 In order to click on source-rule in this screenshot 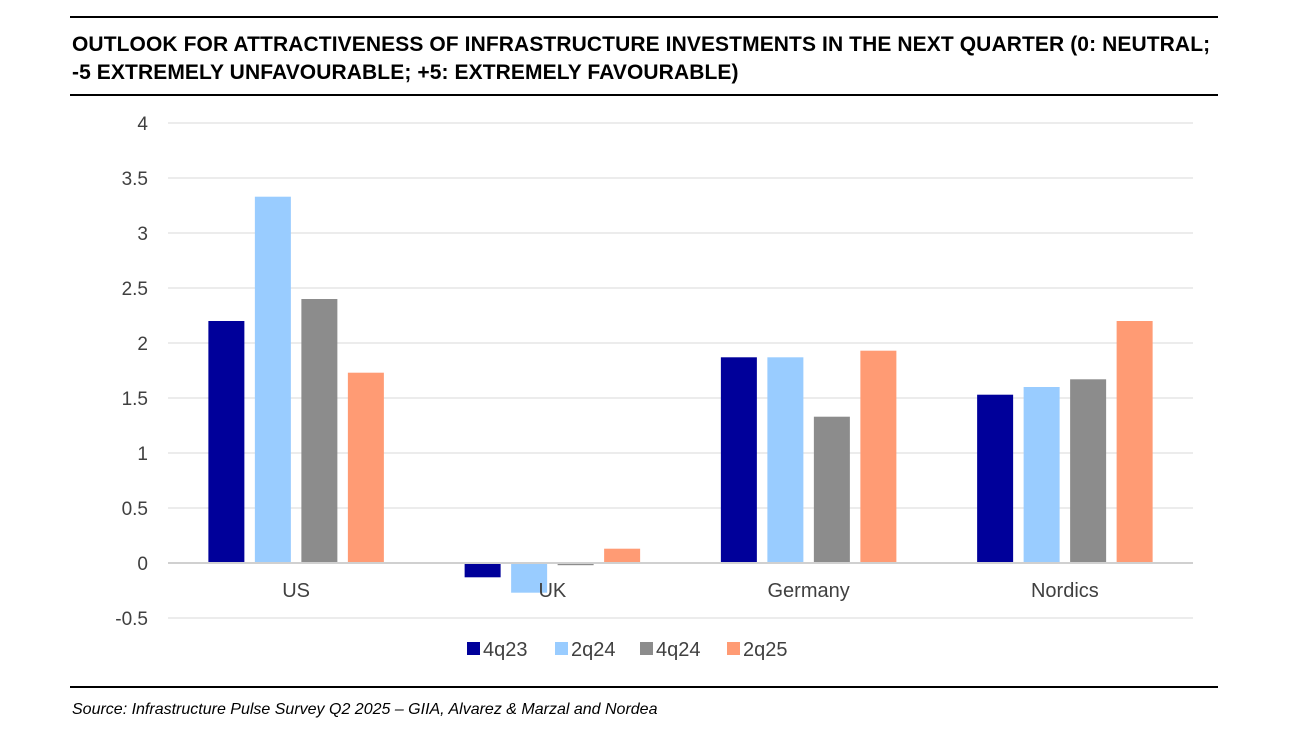, I will do `click(644, 687)`.